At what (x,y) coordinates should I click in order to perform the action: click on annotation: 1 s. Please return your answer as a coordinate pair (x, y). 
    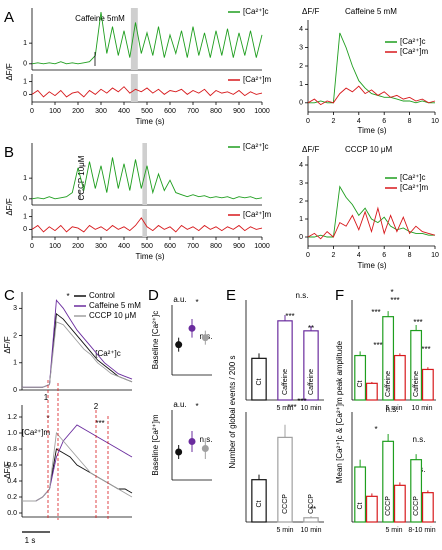
    Looking at the image, I should click on (30, 540).